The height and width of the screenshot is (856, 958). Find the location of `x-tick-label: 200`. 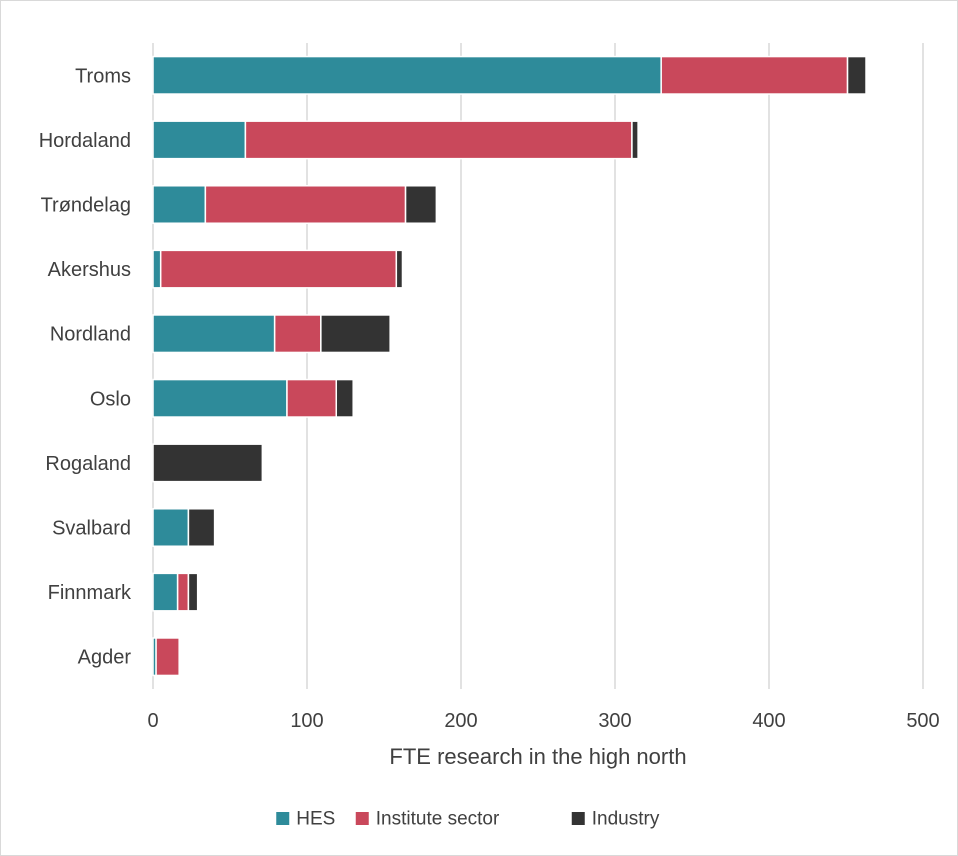

x-tick-label: 200 is located at coordinates (460, 721).